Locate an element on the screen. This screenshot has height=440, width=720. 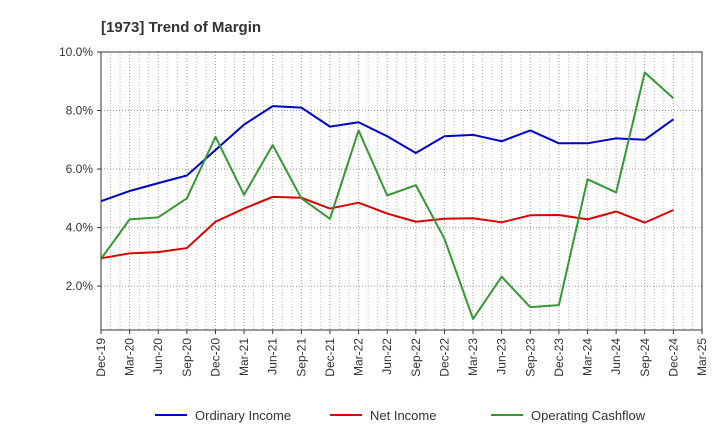
x-tick-label: Mar-24 is located at coordinates (588, 357).